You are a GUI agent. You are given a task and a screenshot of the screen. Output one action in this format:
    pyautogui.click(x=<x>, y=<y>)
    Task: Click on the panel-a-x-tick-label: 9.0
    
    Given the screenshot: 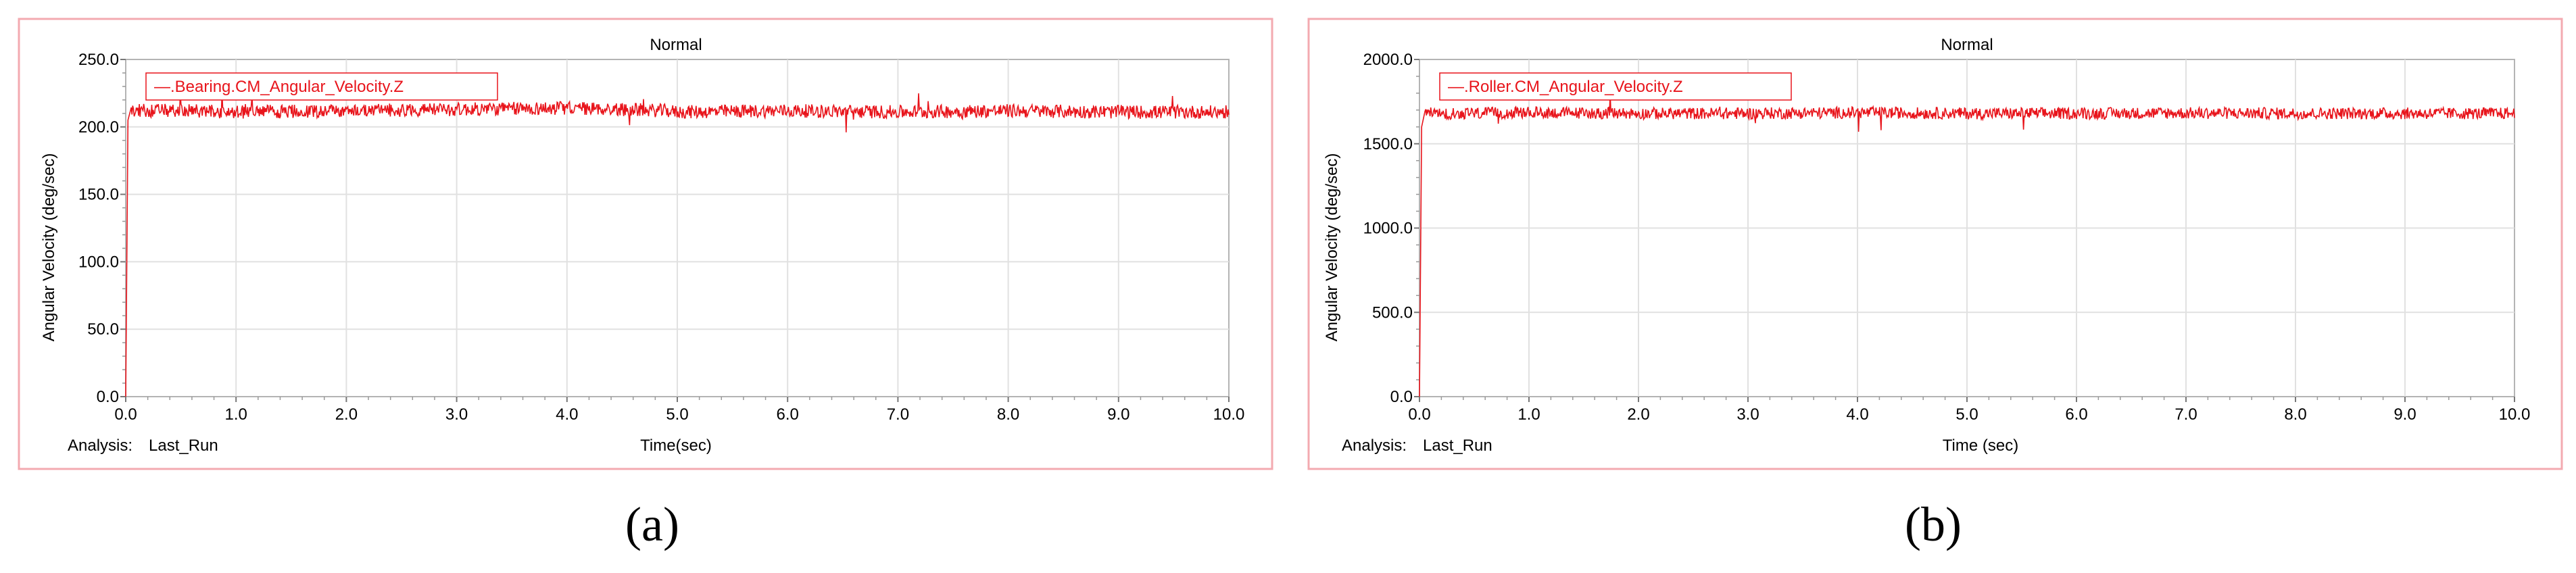 What is the action you would take?
    pyautogui.click(x=1118, y=414)
    